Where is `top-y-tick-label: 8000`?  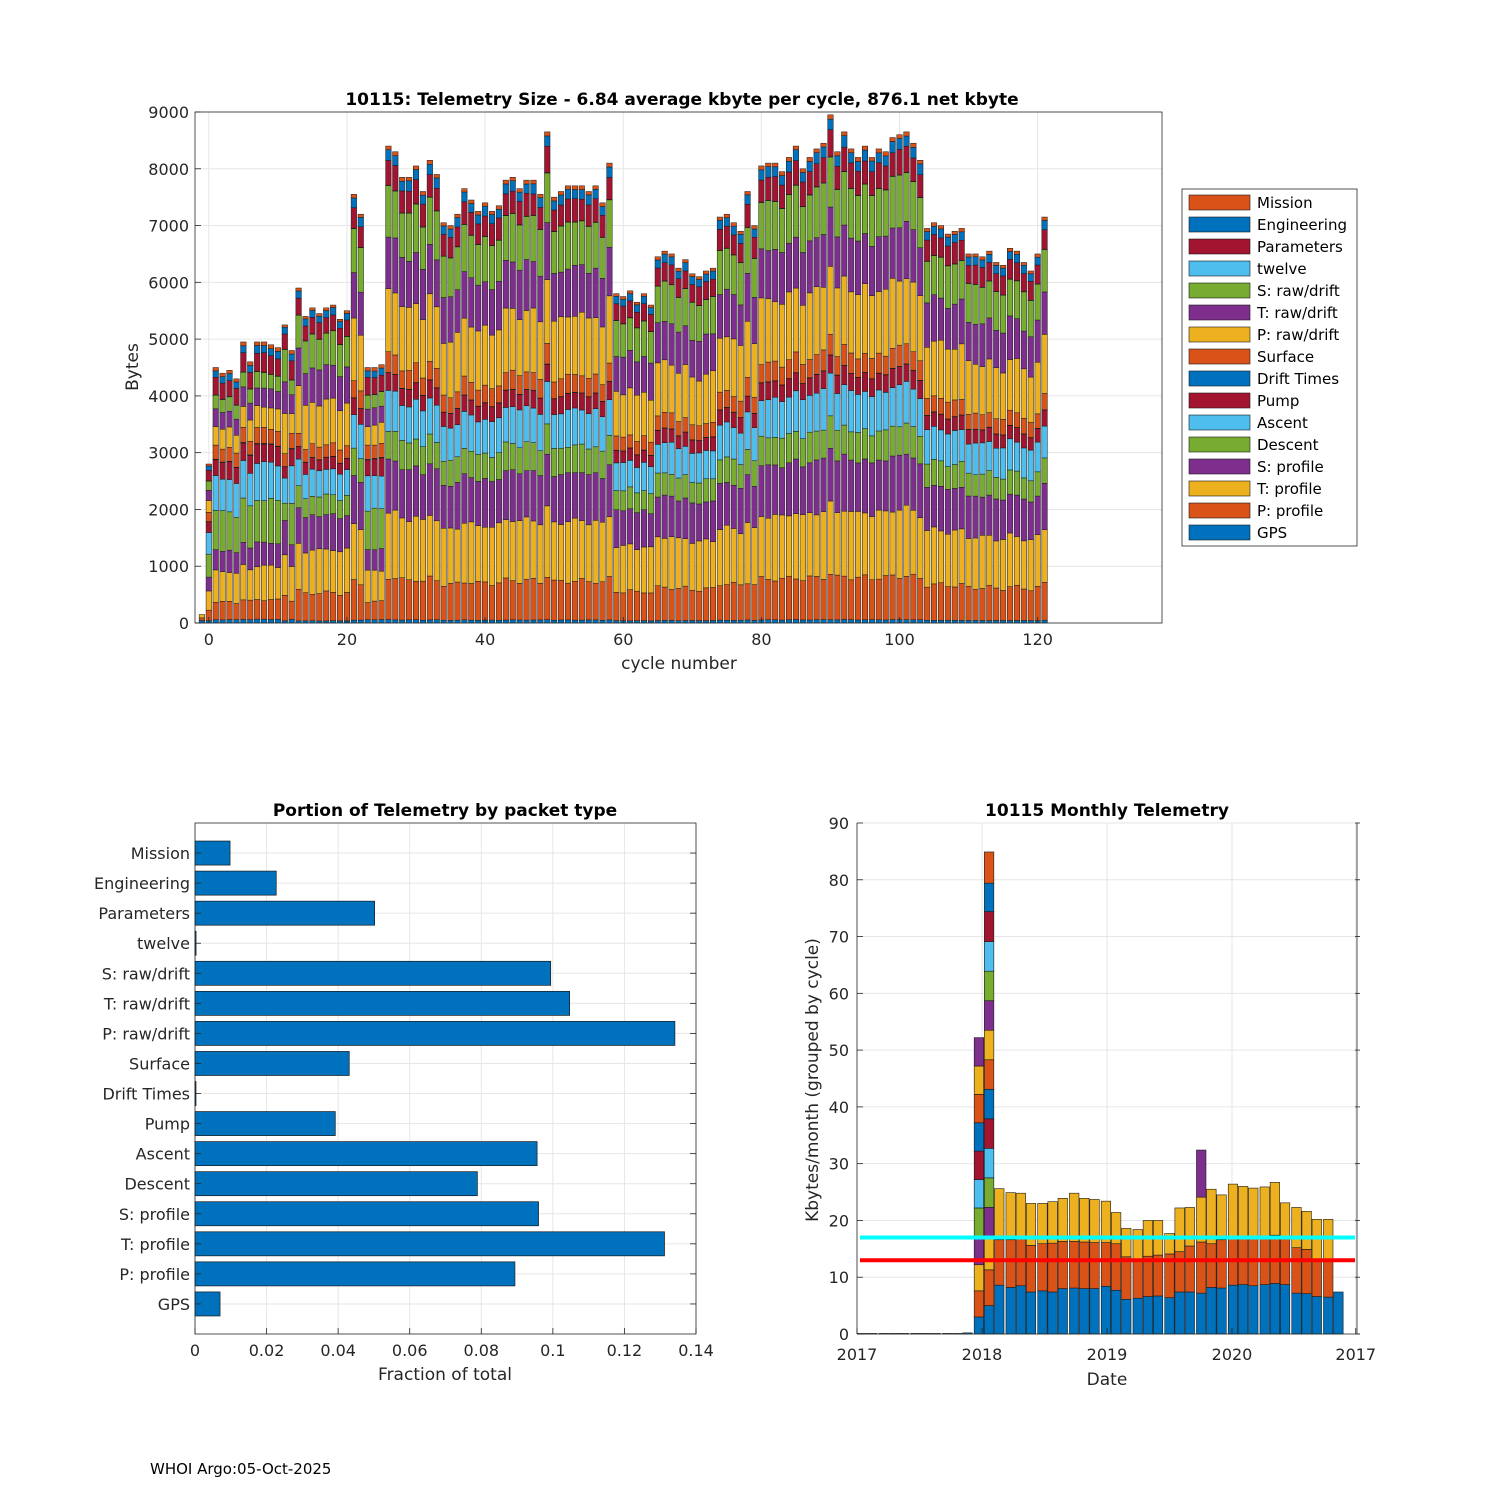
top-y-tick-label: 8000 is located at coordinates (168, 169).